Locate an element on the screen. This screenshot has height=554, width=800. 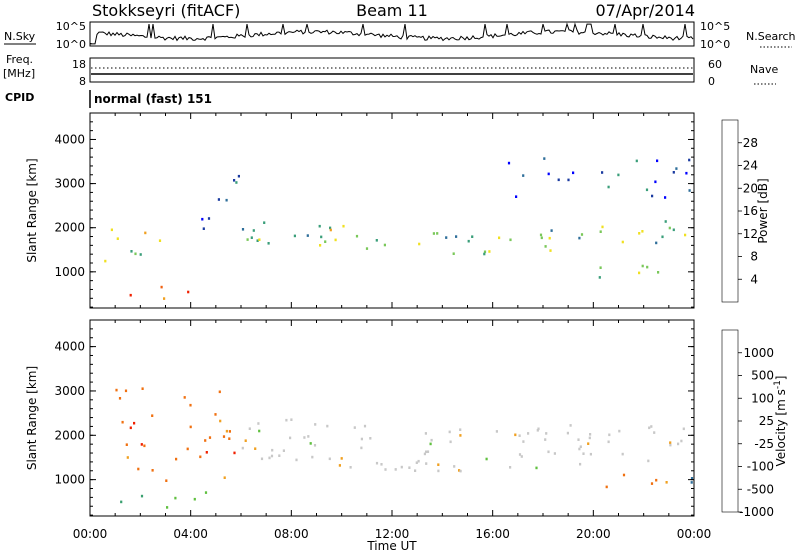
x-tick-label: 16:00 is located at coordinates (492, 534).